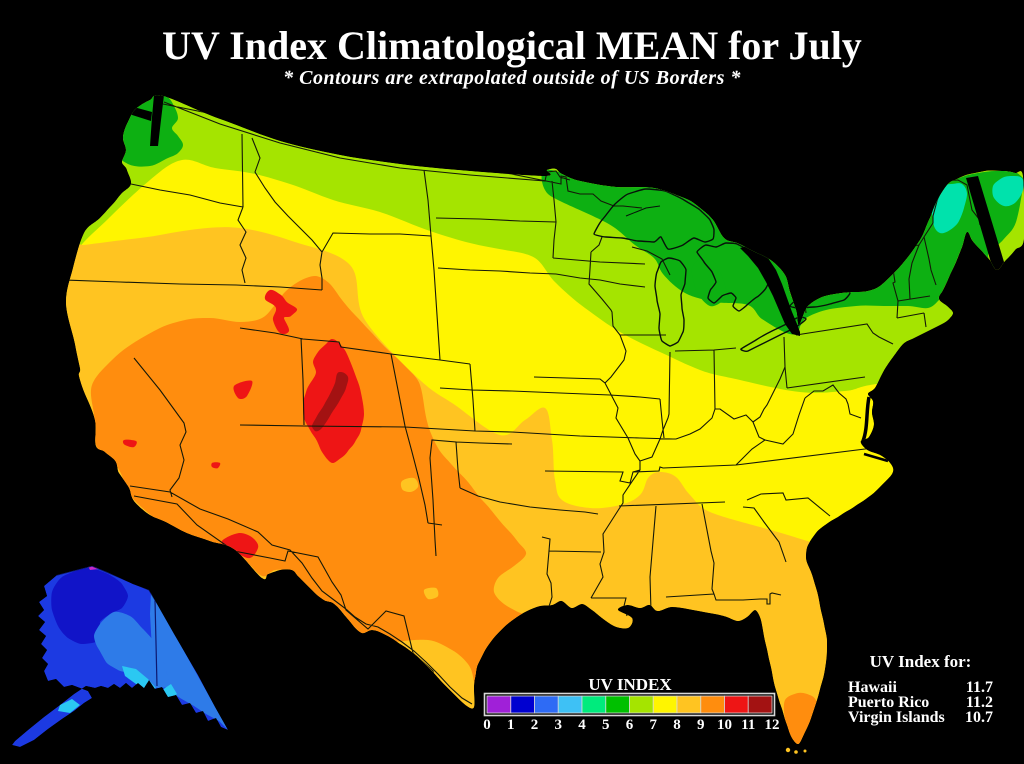  I want to click on svg-text: 1, so click(511, 725).